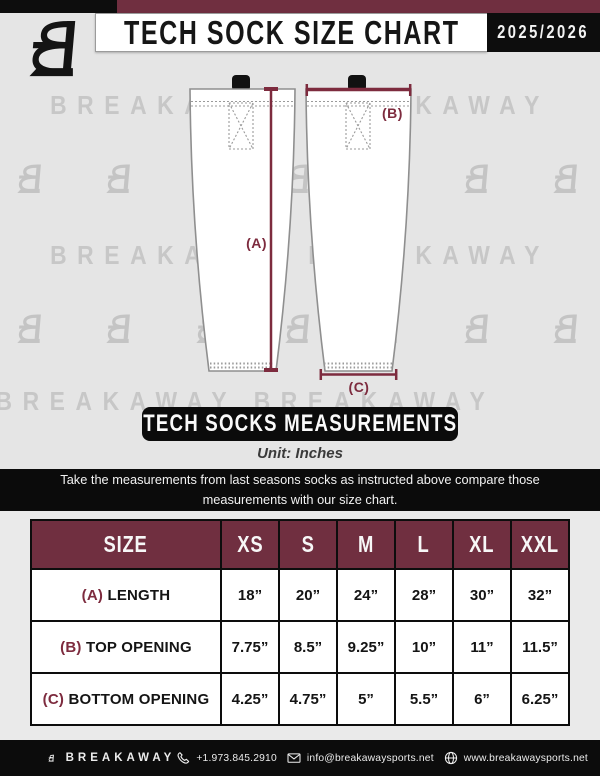 Image resolution: width=600 pixels, height=776 pixels. Describe the element at coordinates (58, 6) in the screenshot. I see `header-corner-strip` at that location.